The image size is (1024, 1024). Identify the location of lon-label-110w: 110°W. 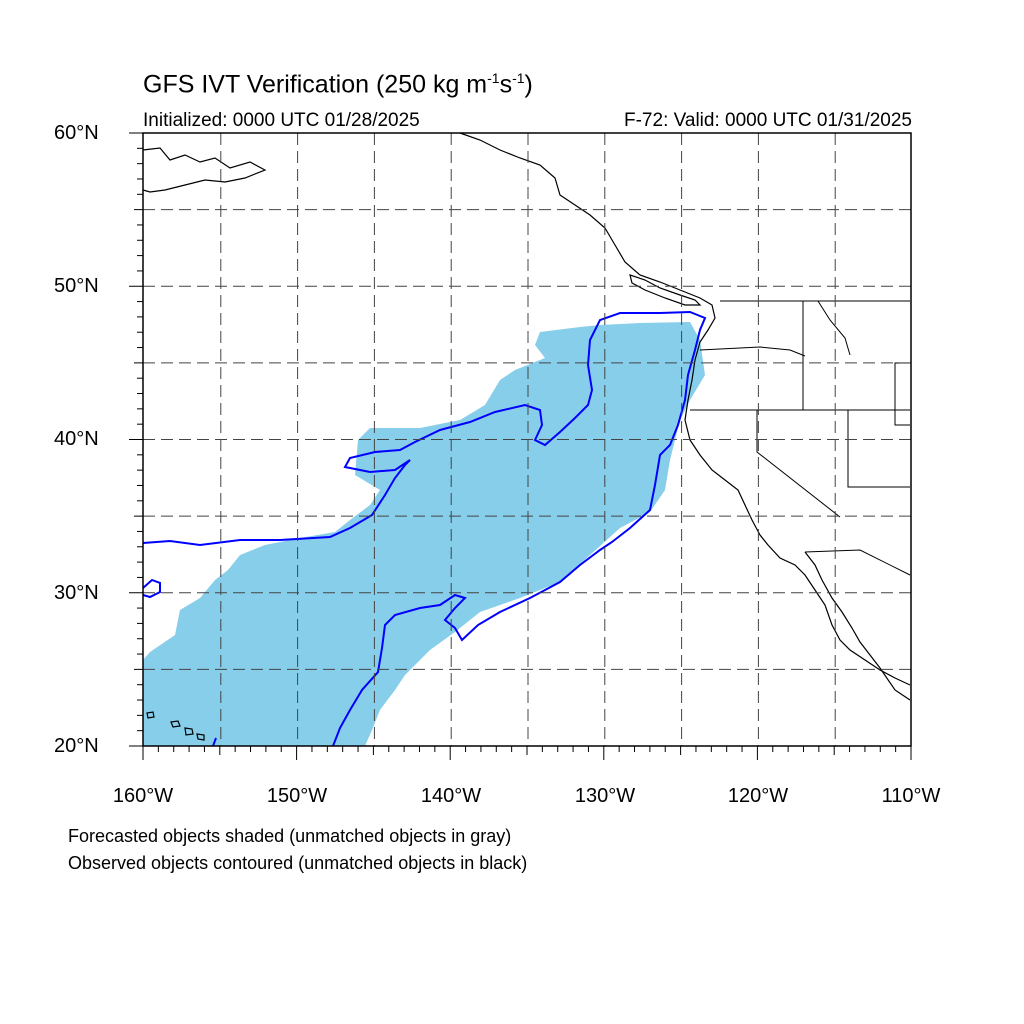
(911, 796).